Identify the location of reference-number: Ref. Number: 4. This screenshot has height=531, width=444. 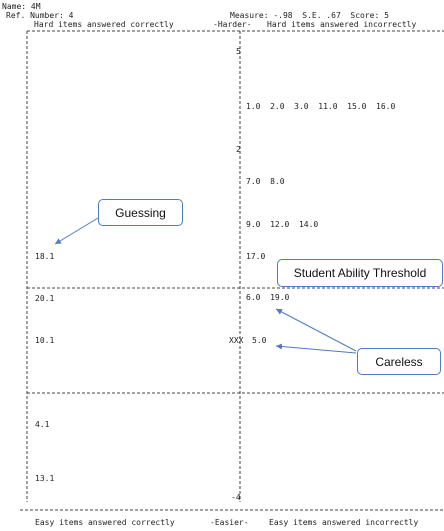
(40, 15).